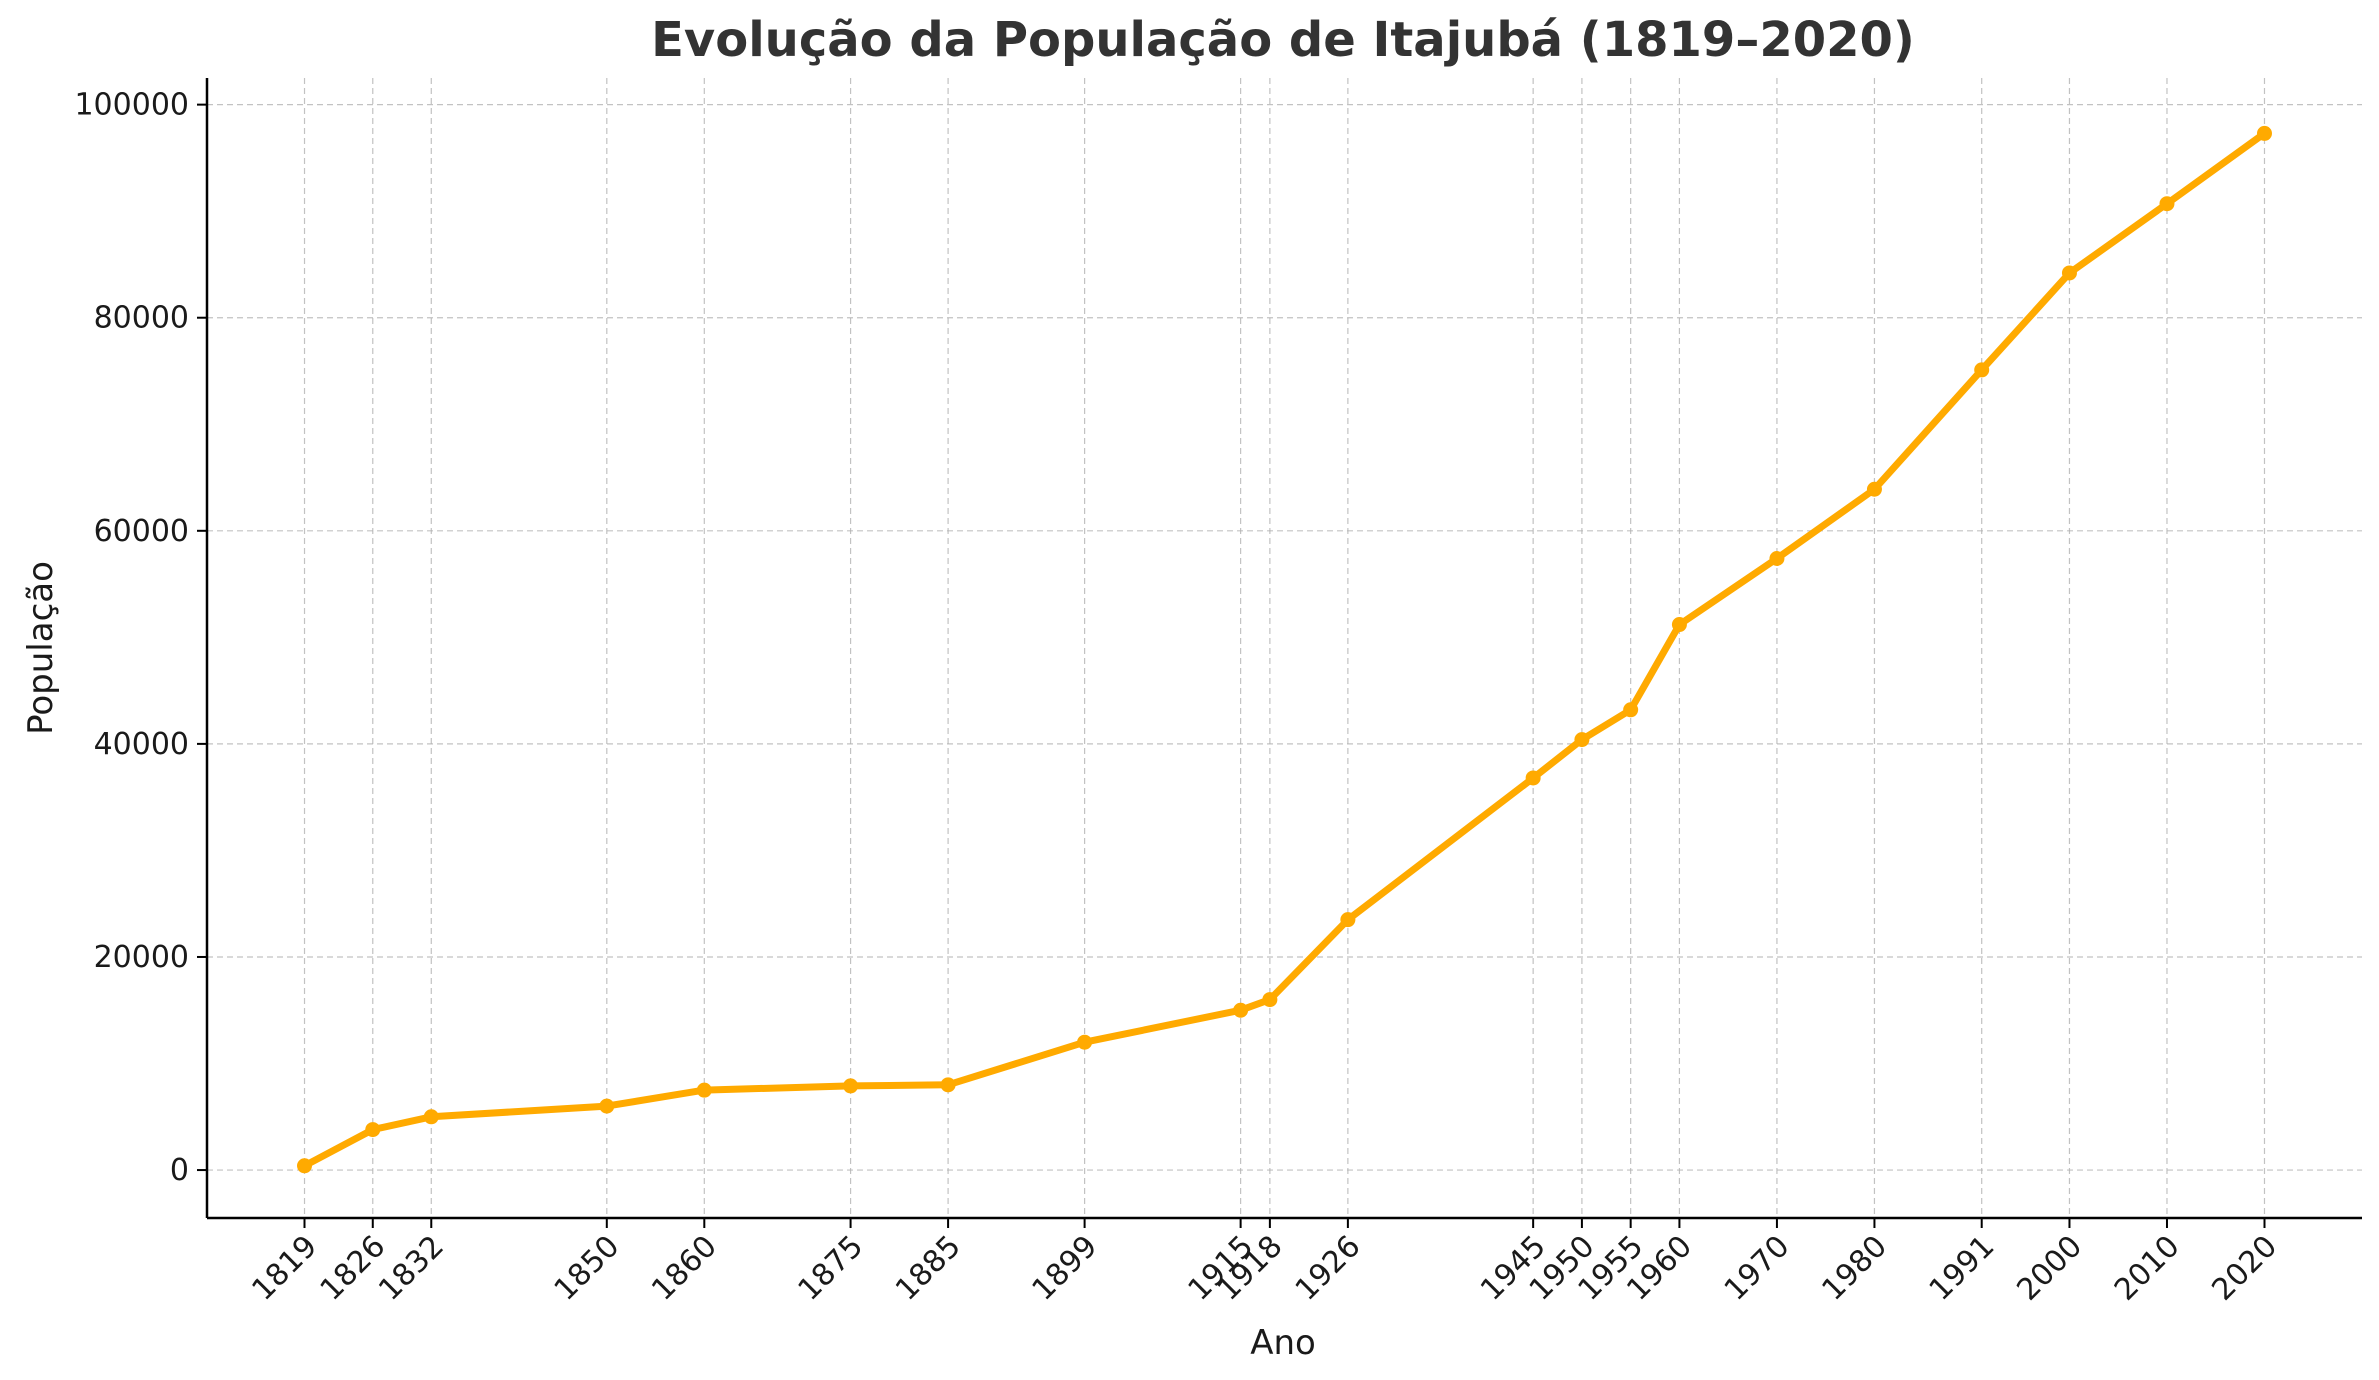  What do you see at coordinates (1328, 1268) in the screenshot?
I see `x-tick-label: 1926` at bounding box center [1328, 1268].